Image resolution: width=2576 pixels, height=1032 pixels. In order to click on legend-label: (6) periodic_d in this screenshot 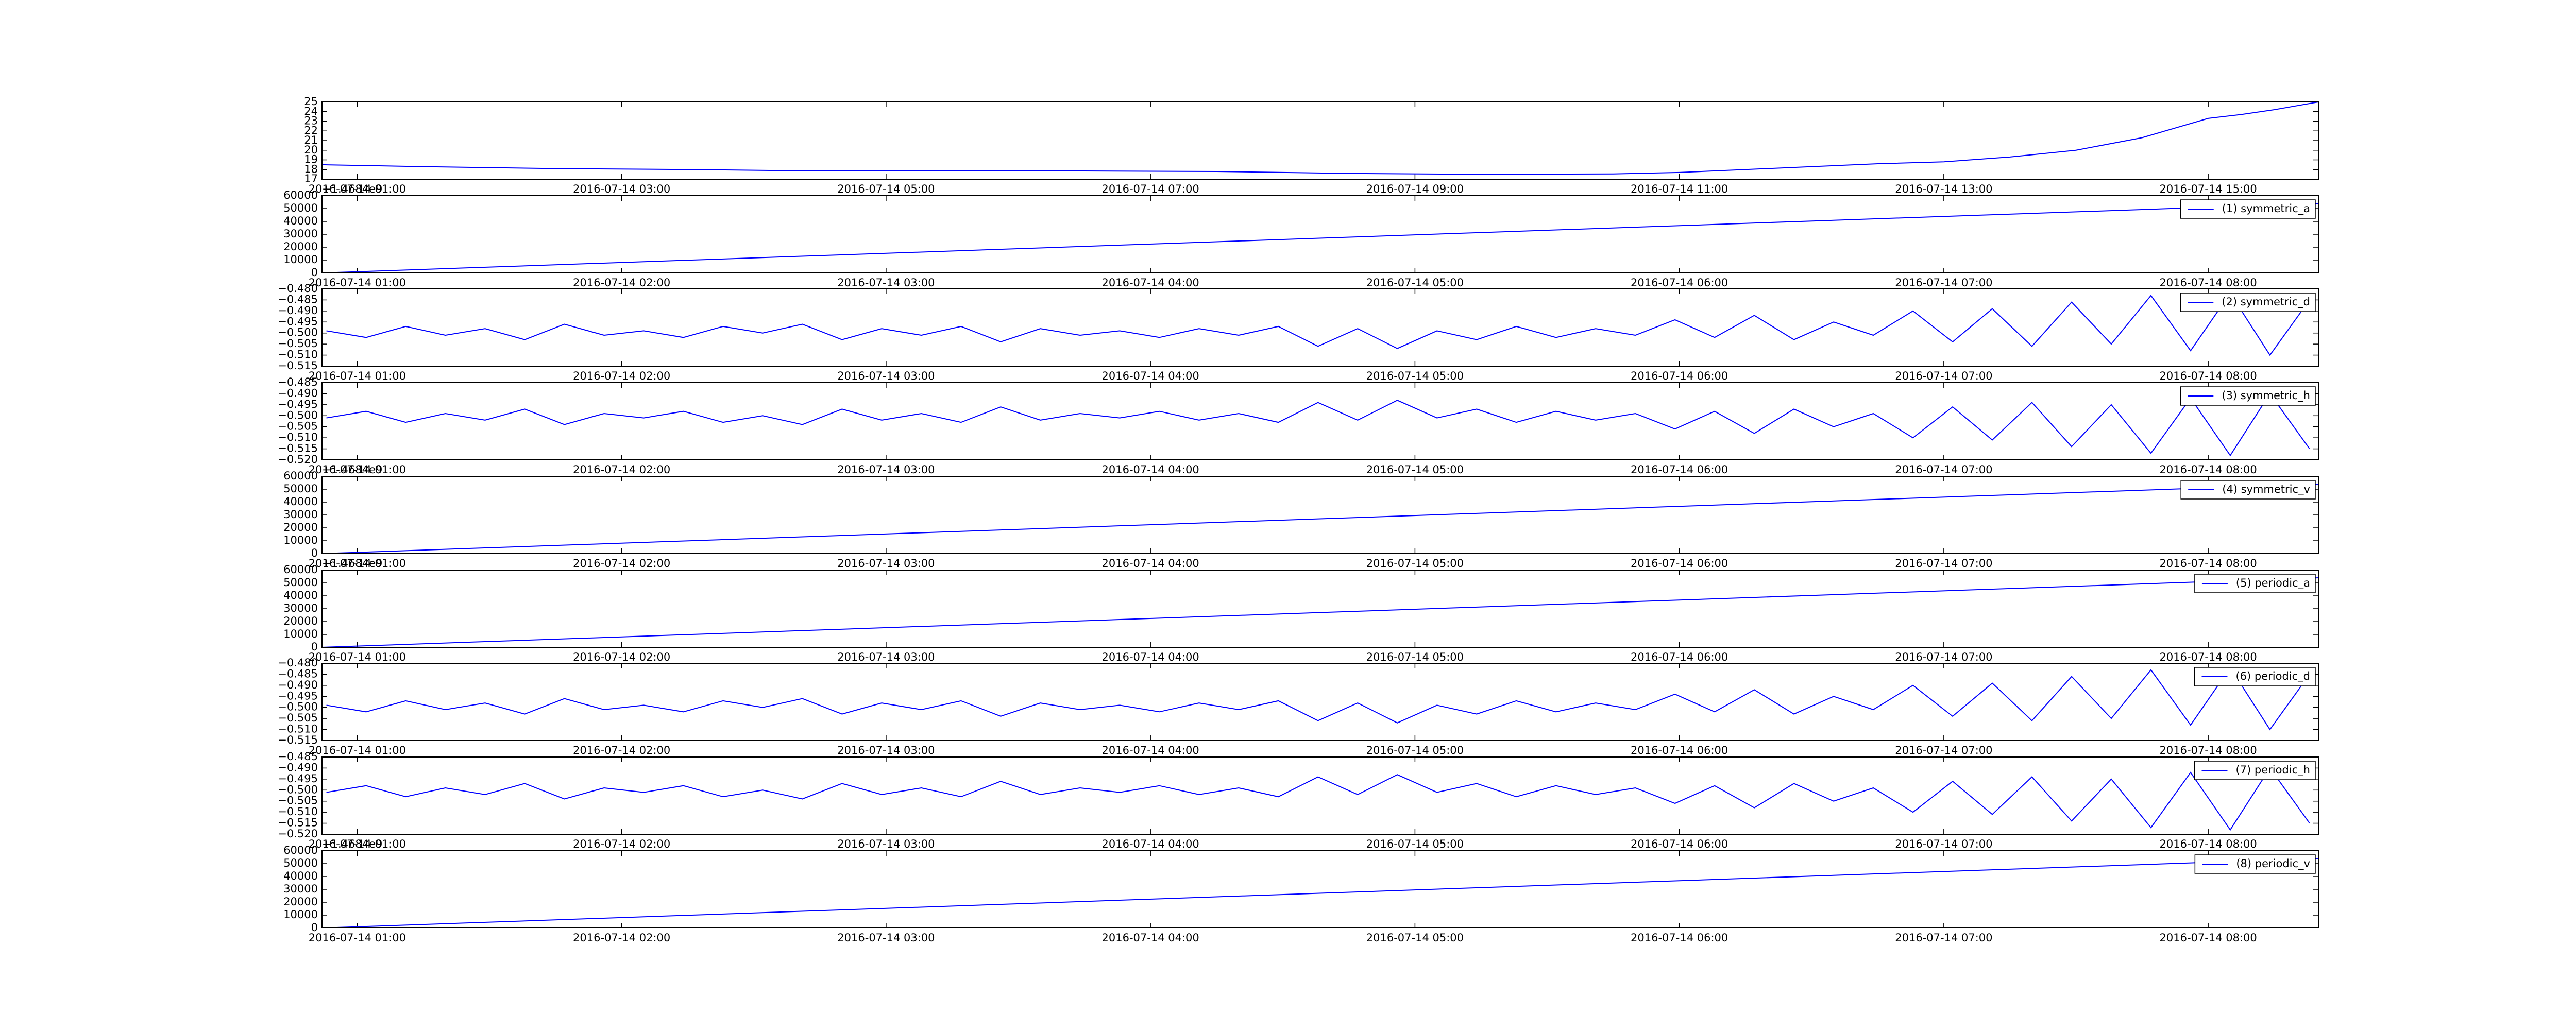, I will do `click(2272, 676)`.